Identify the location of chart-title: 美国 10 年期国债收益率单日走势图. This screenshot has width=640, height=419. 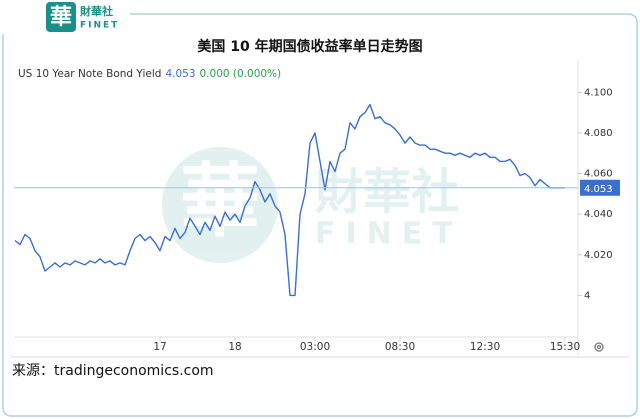
(309, 46).